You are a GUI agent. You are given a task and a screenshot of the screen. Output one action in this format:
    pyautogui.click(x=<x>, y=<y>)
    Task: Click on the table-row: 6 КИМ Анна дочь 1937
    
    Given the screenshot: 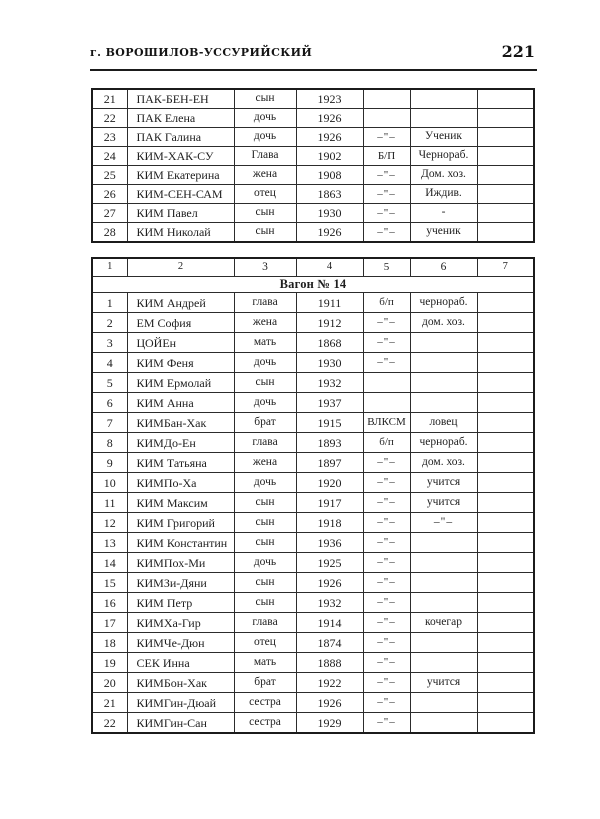 What is the action you would take?
    pyautogui.click(x=313, y=402)
    